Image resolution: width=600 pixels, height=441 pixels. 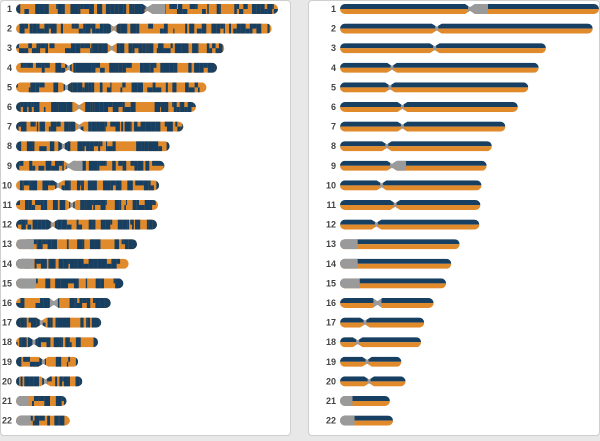 What do you see at coordinates (116, 48) in the screenshot?
I see `chromosome-3: 3` at bounding box center [116, 48].